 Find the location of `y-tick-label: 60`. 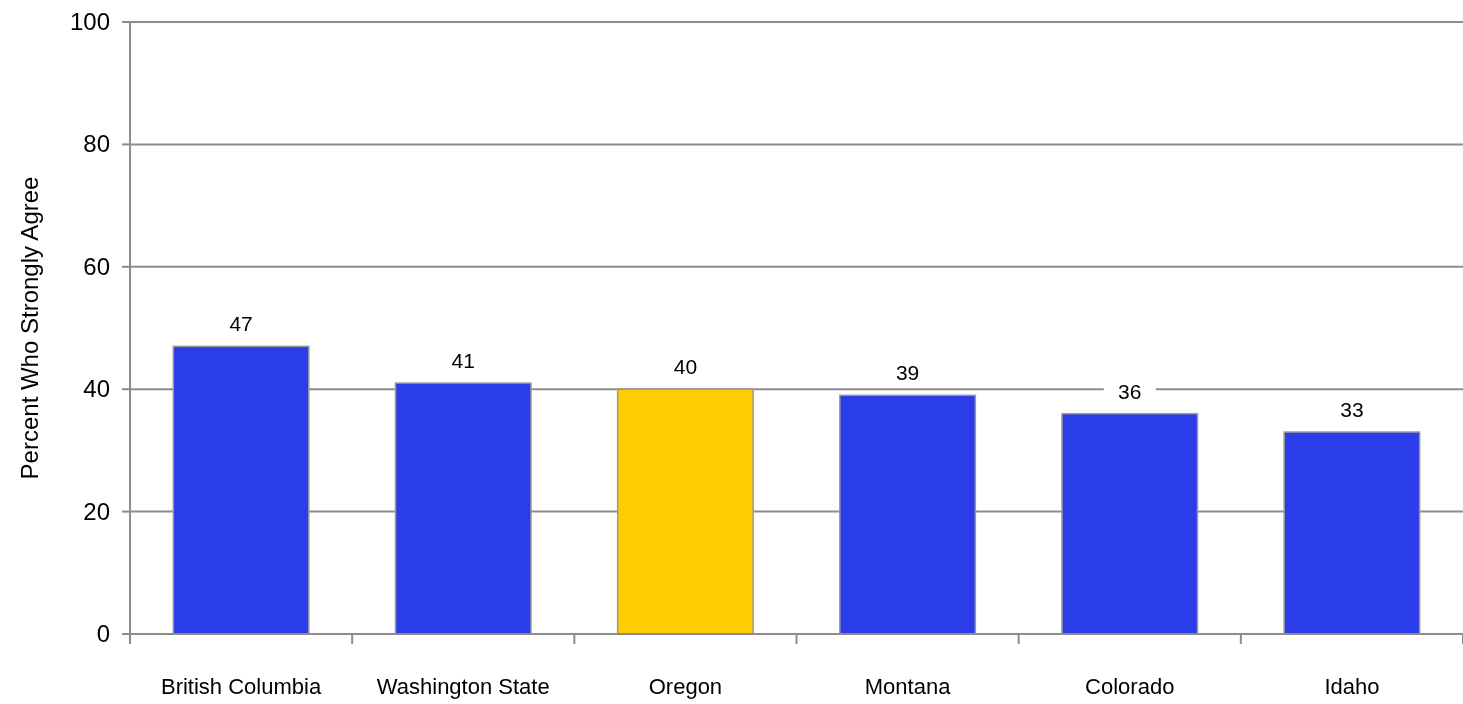

y-tick-label: 60 is located at coordinates (96, 266).